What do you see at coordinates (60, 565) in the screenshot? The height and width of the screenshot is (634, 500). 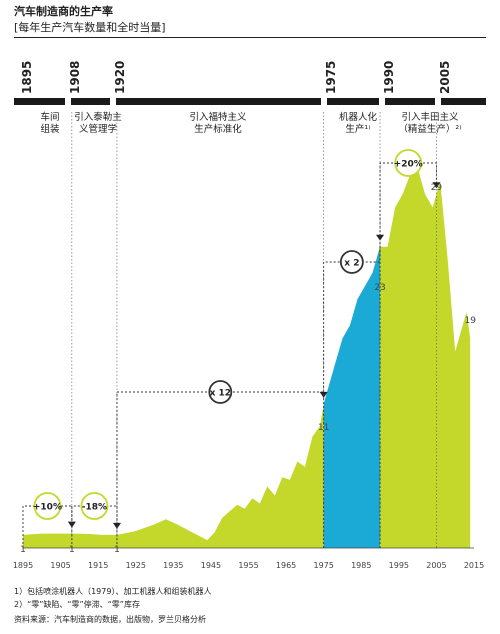 I see `x-tick-label: 1905` at bounding box center [60, 565].